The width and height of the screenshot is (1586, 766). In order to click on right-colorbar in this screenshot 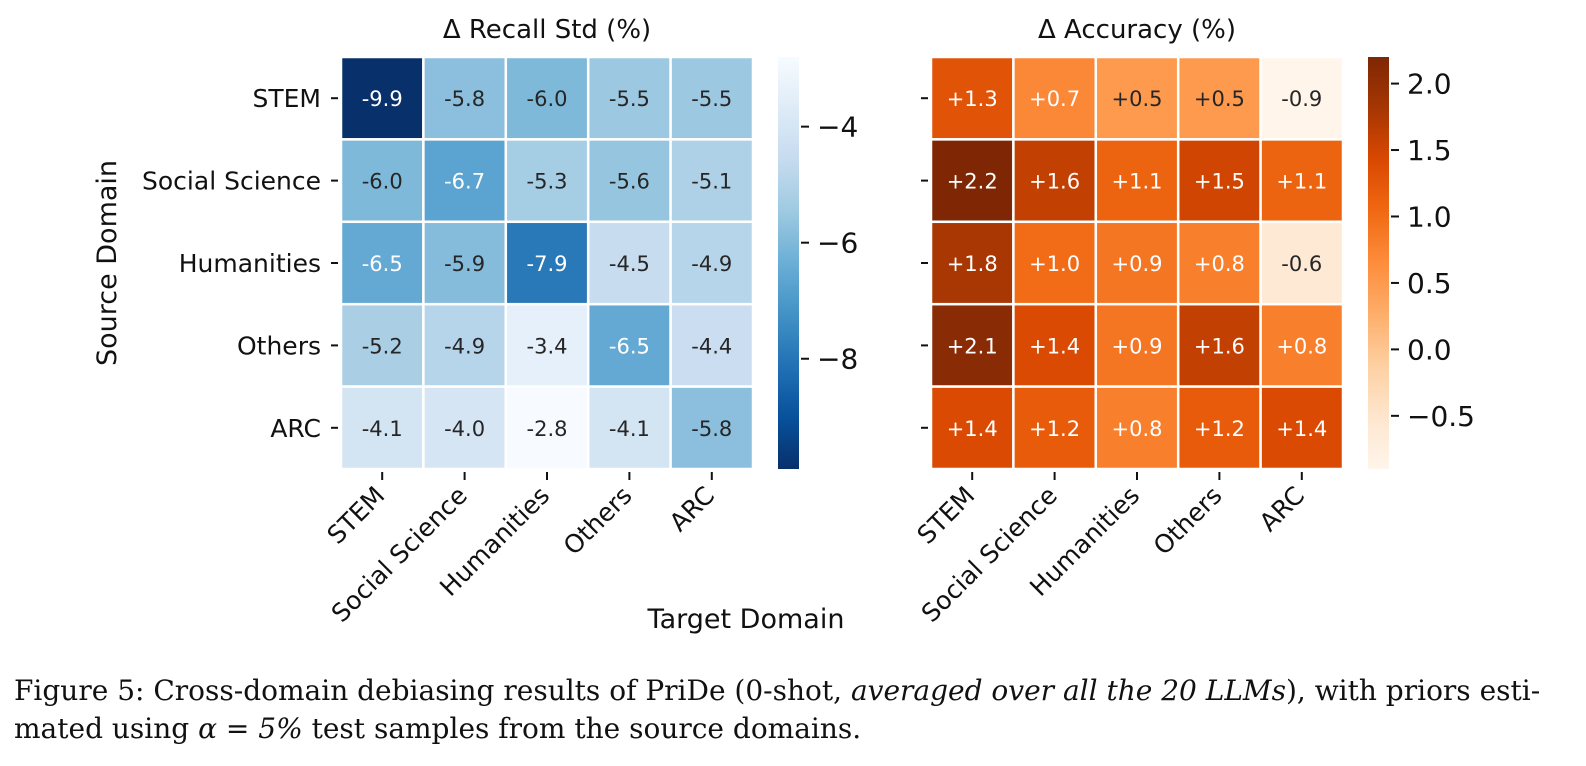, I will do `click(1378, 263)`.